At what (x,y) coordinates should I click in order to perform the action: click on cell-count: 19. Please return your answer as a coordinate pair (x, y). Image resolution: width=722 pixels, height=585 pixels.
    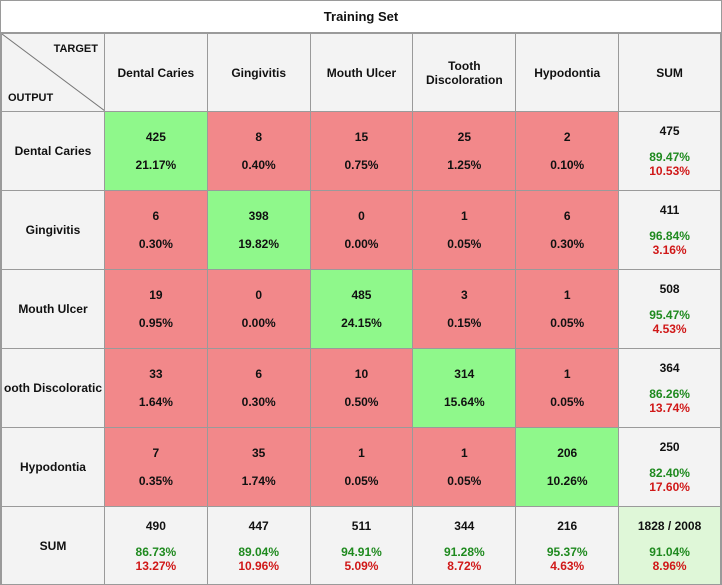
    Looking at the image, I should click on (156, 295).